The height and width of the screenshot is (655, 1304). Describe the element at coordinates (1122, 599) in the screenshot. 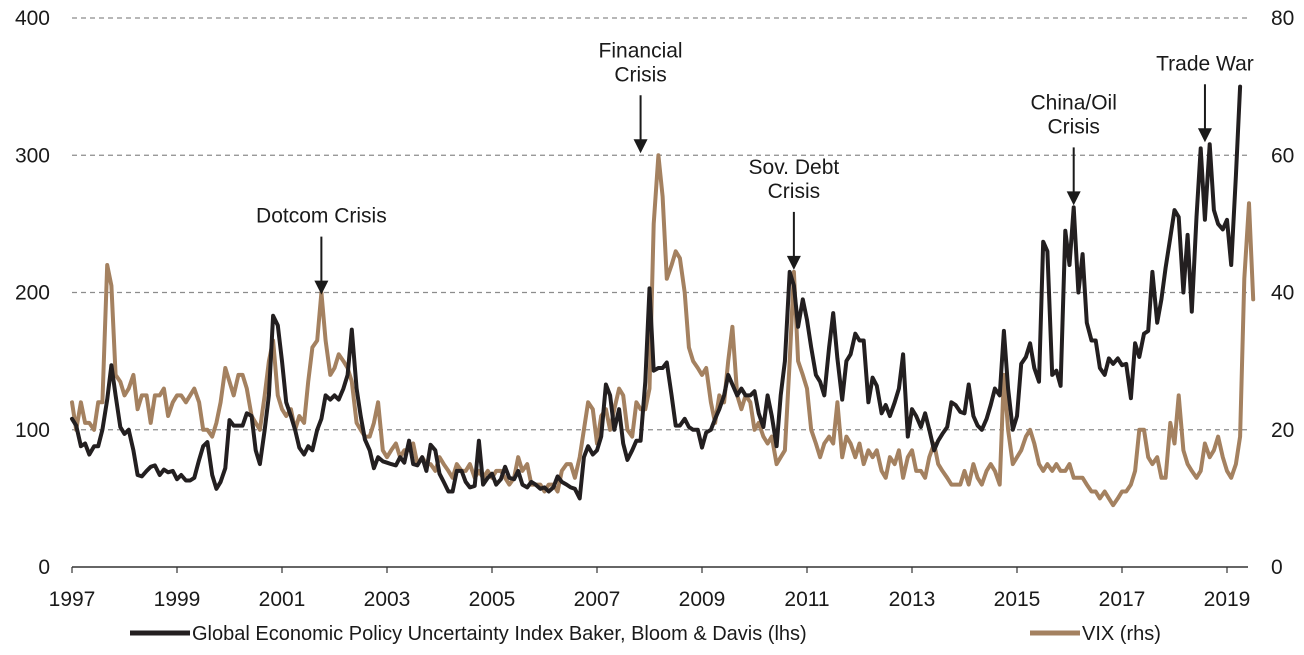

I see `x-tick-label: 2017` at that location.